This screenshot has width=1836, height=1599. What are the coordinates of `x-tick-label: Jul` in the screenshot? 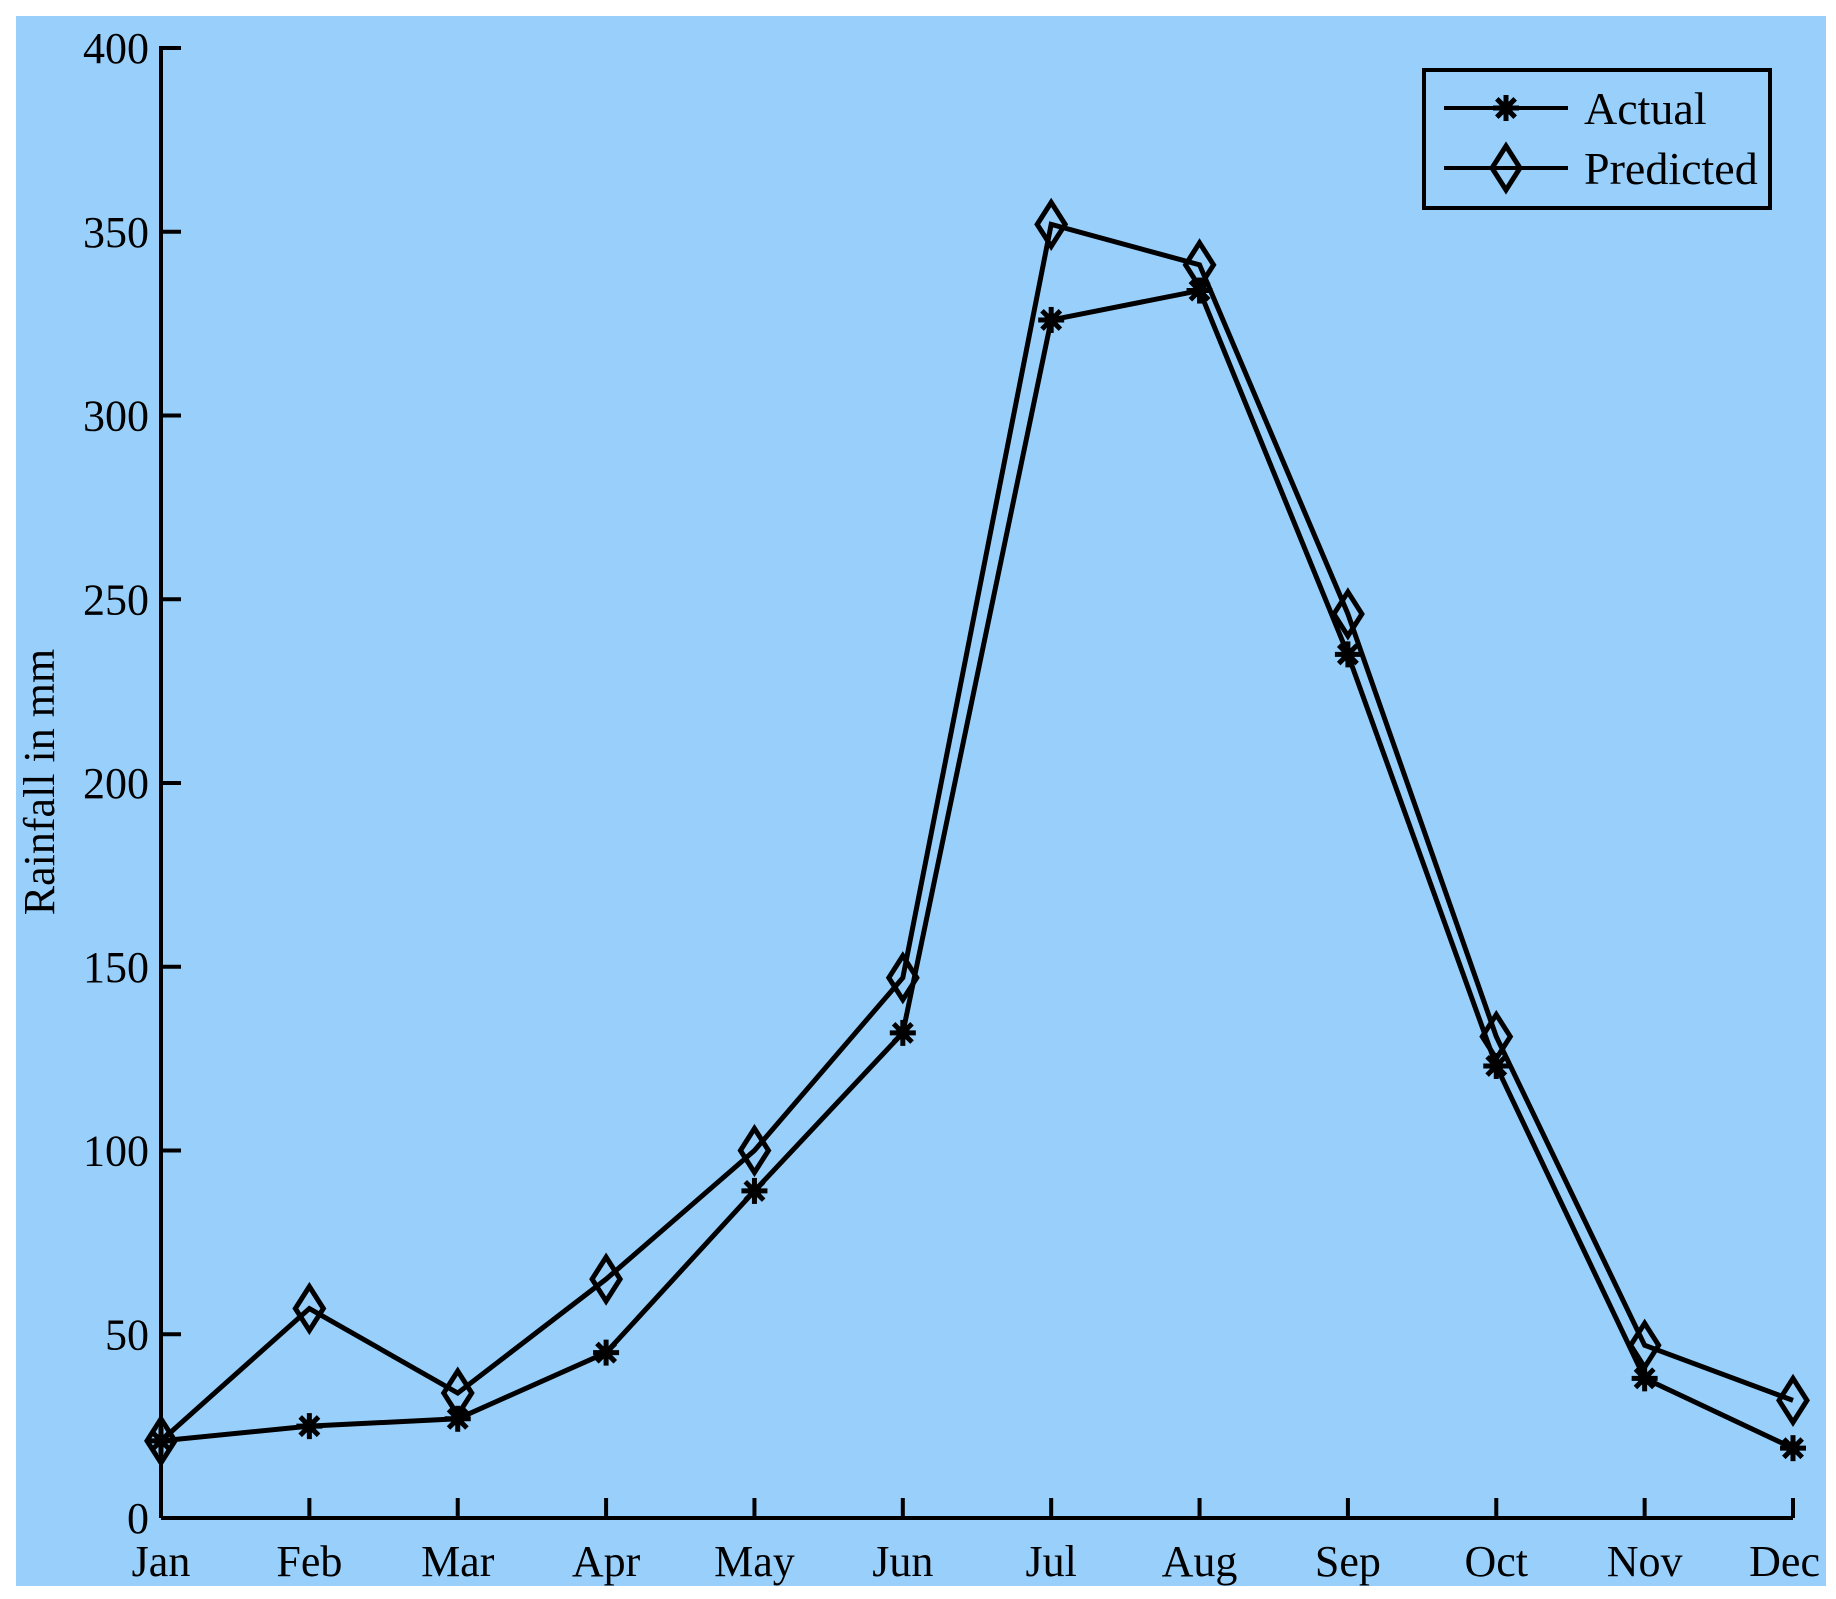 It's located at (1051, 1561).